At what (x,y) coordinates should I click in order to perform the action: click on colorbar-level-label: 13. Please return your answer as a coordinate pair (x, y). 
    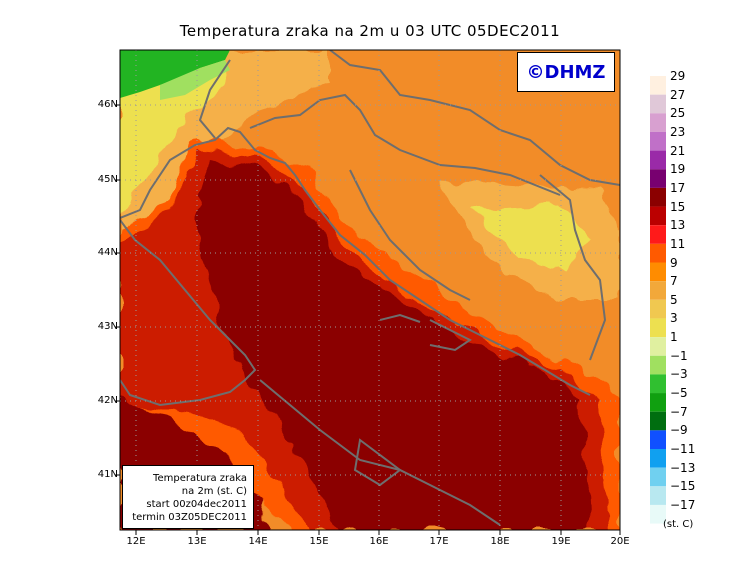
    Looking at the image, I should click on (678, 225).